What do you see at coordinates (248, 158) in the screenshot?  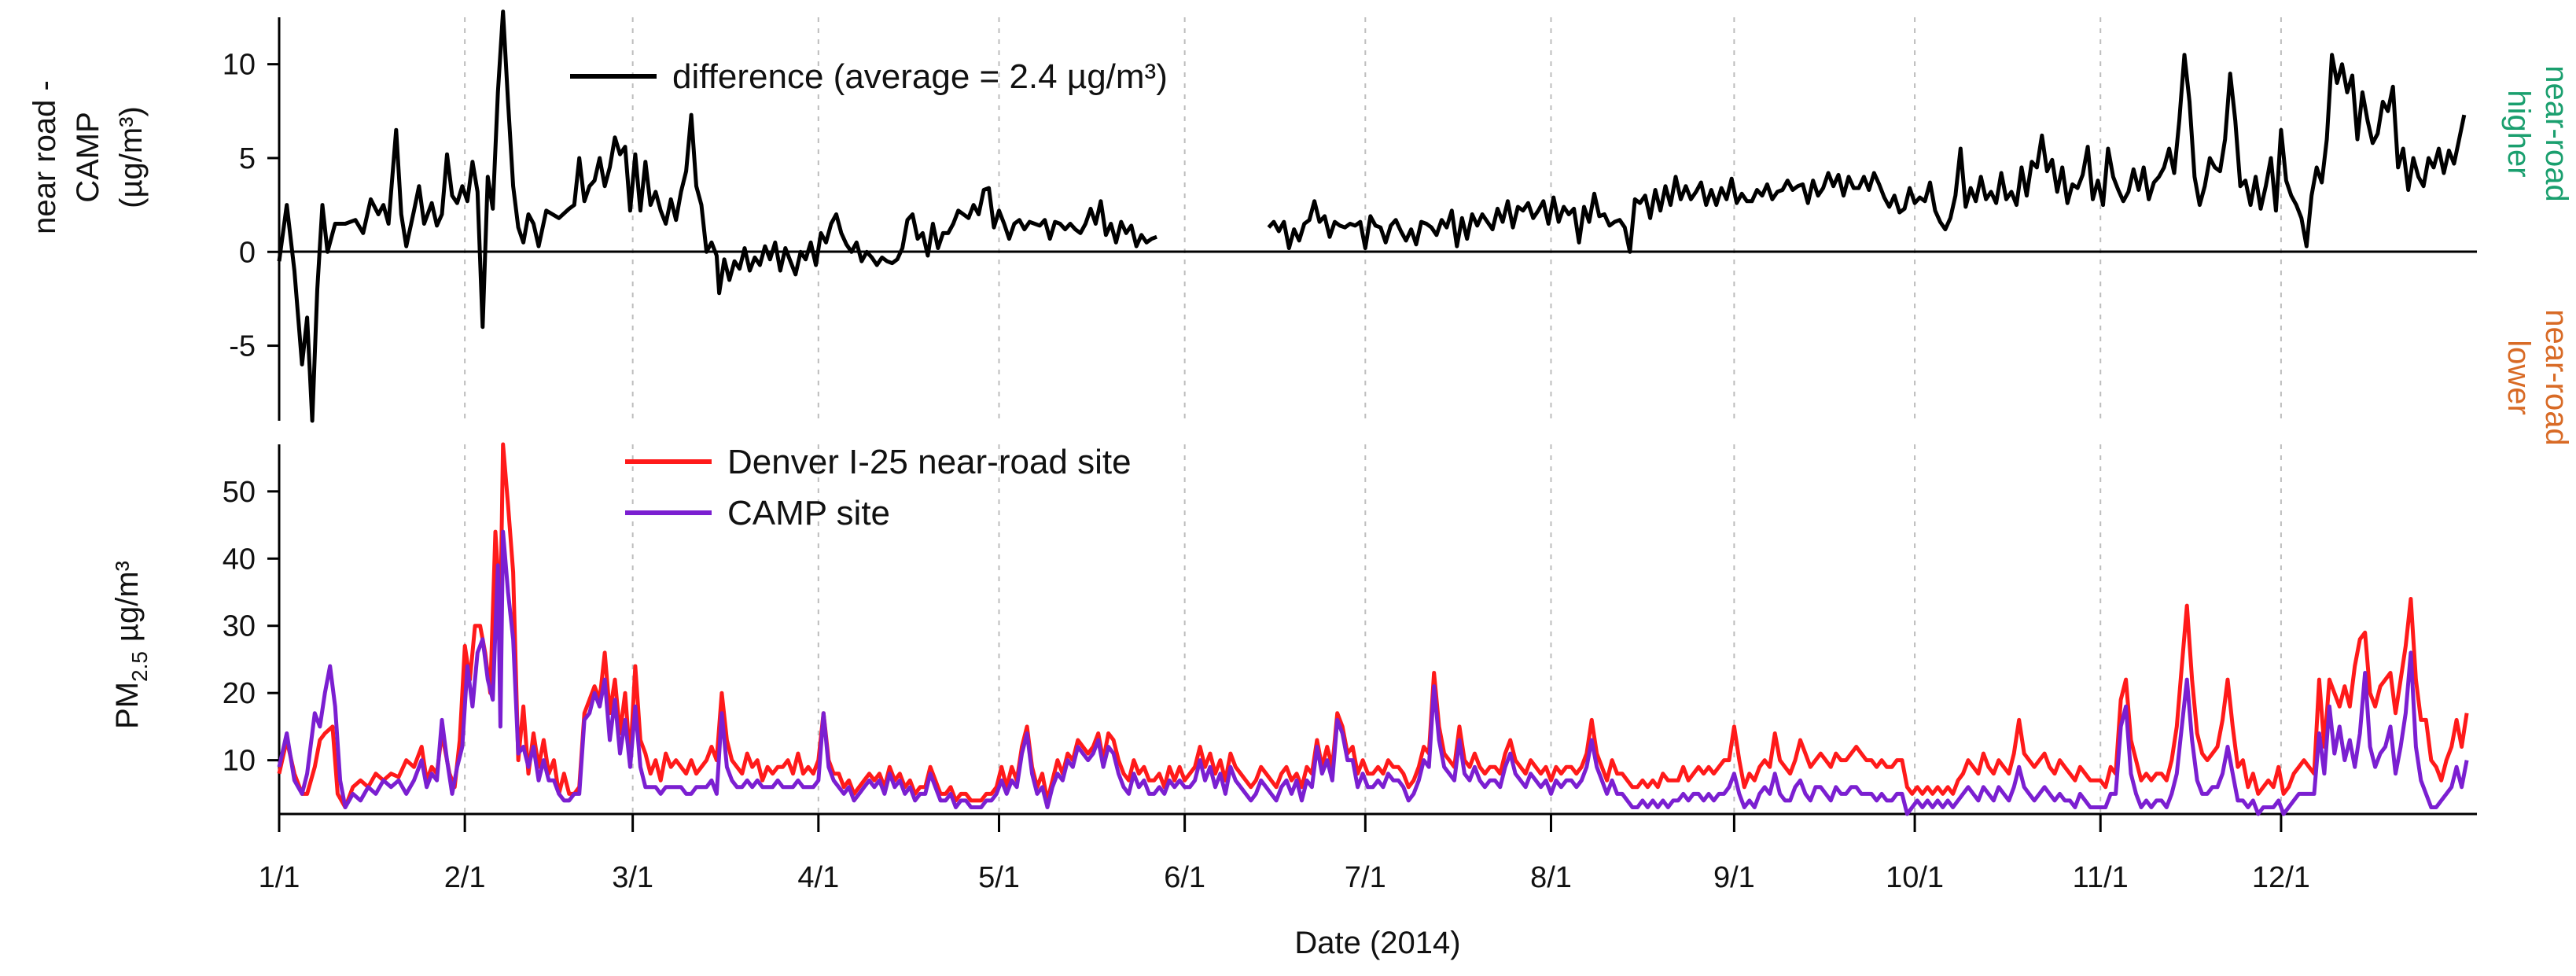 I see `difference-ytick-label-5: 5` at bounding box center [248, 158].